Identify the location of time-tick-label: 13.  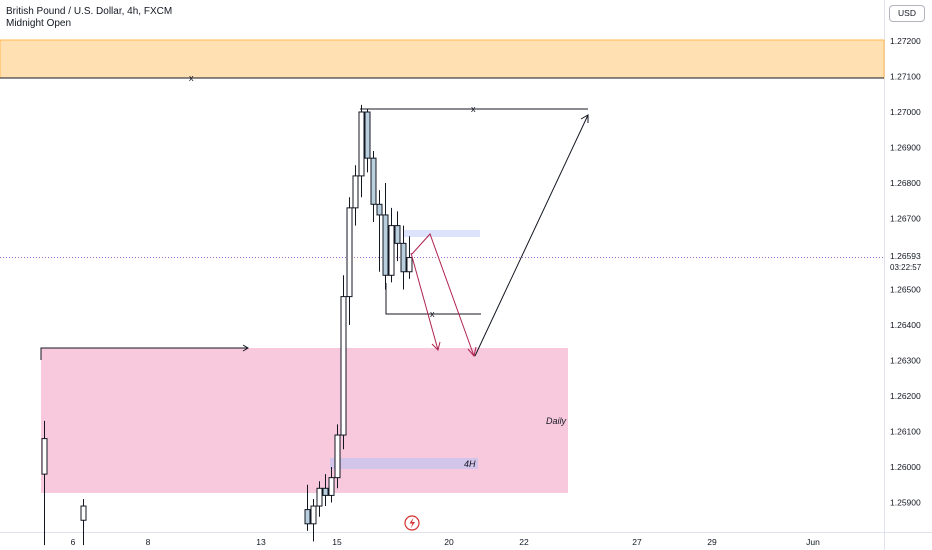
(261, 542).